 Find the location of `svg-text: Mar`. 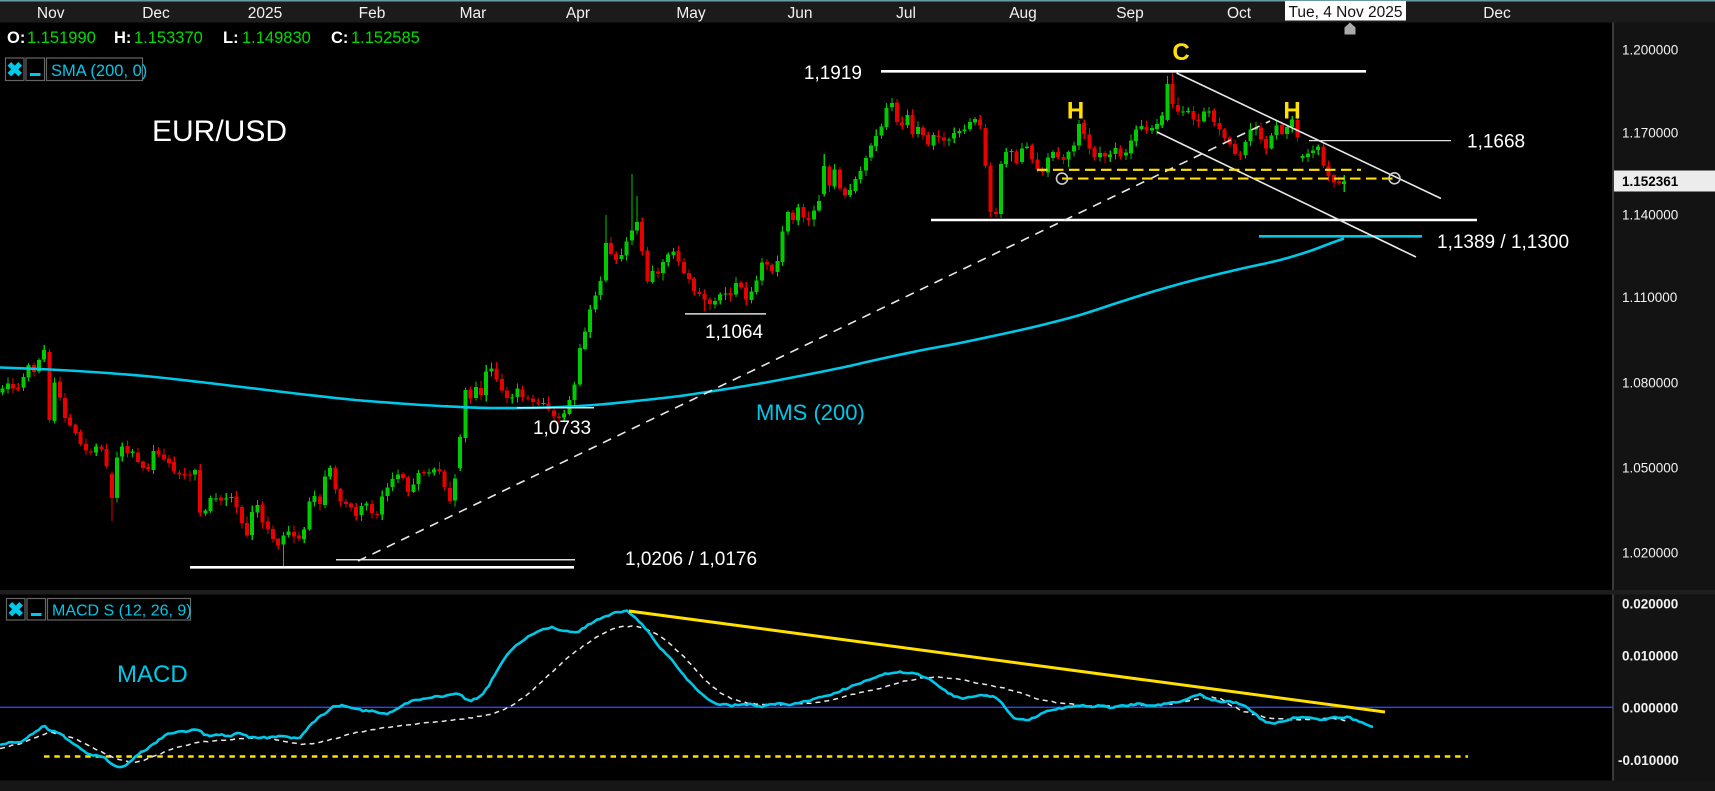

svg-text: Mar is located at coordinates (473, 13).